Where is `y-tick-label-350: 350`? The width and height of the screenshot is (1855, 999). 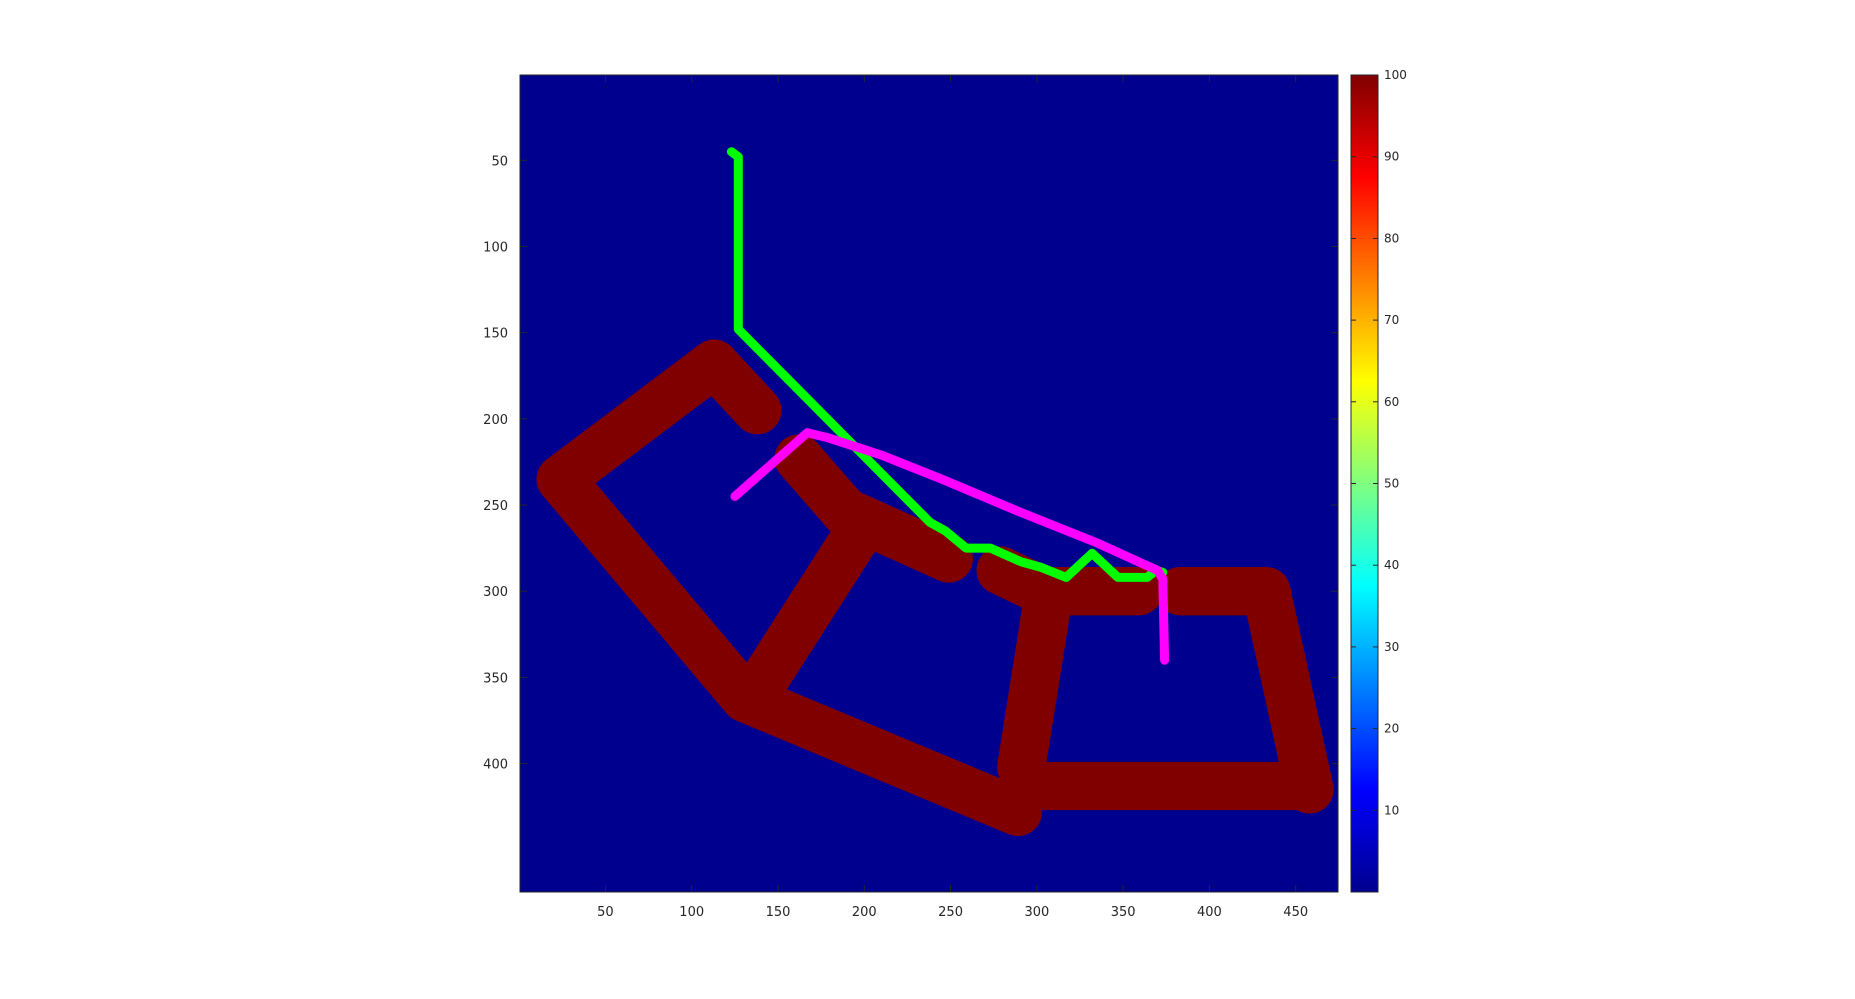 y-tick-label-350: 350 is located at coordinates (495, 678).